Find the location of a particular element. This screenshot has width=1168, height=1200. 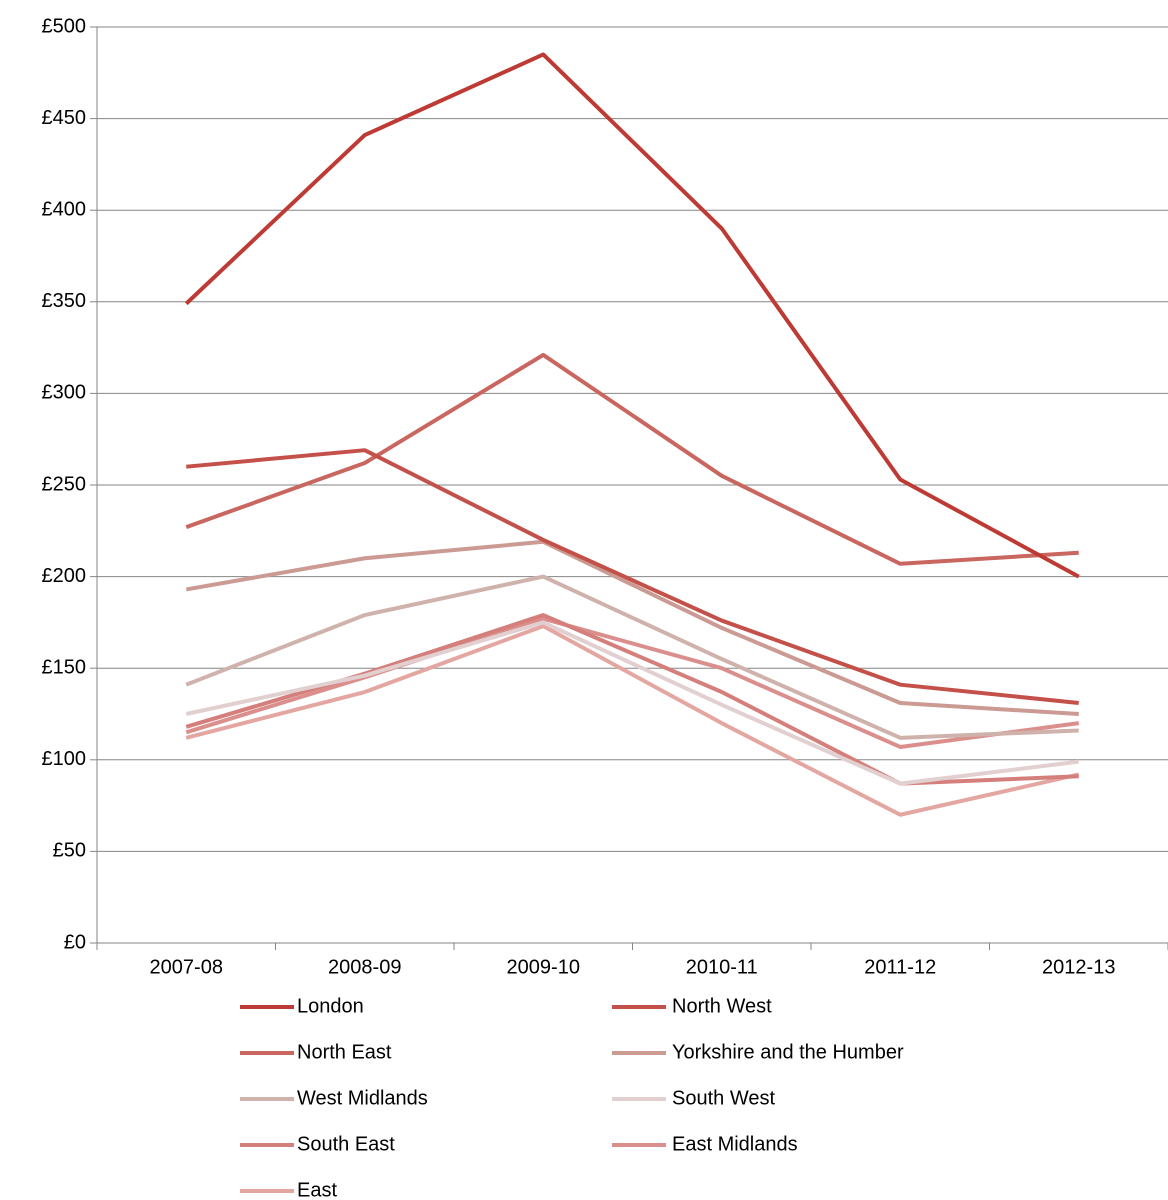

x-tick-label: 2010-11 is located at coordinates (722, 967).